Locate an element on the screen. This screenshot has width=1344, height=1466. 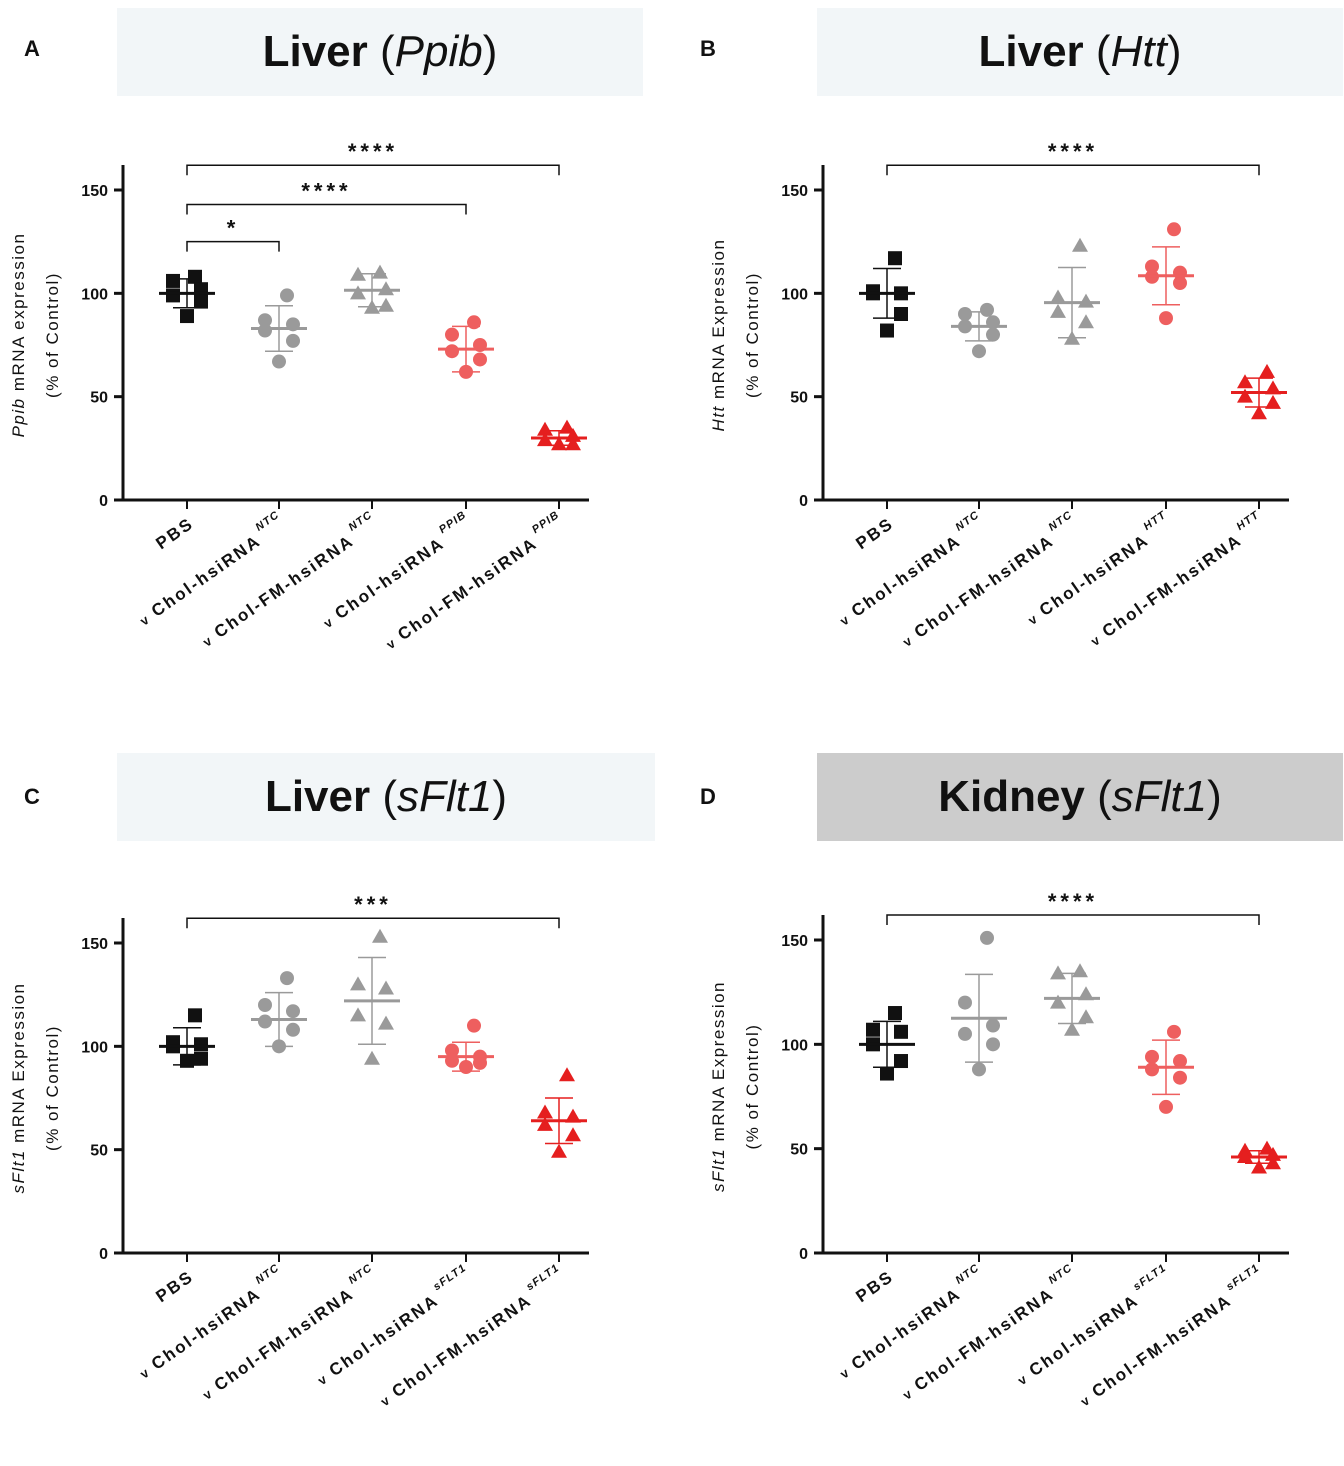
x-category-superscript: PPIB is located at coordinates (453, 522).